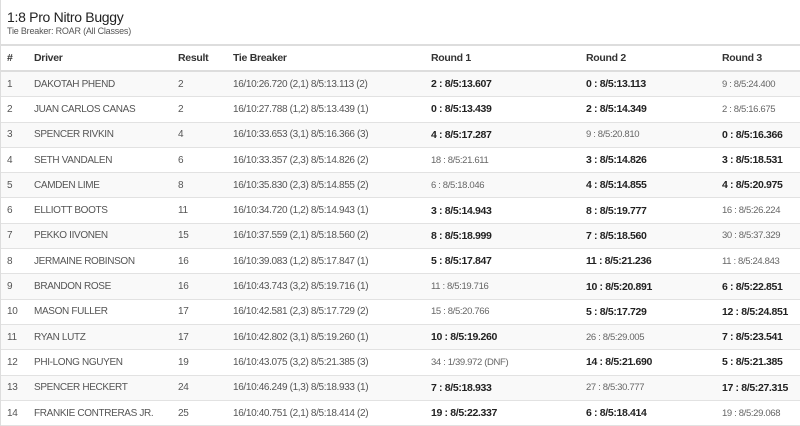 This screenshot has width=800, height=426. What do you see at coordinates (106, 337) in the screenshot?
I see `driver-cell: RYAN LUTZ` at bounding box center [106, 337].